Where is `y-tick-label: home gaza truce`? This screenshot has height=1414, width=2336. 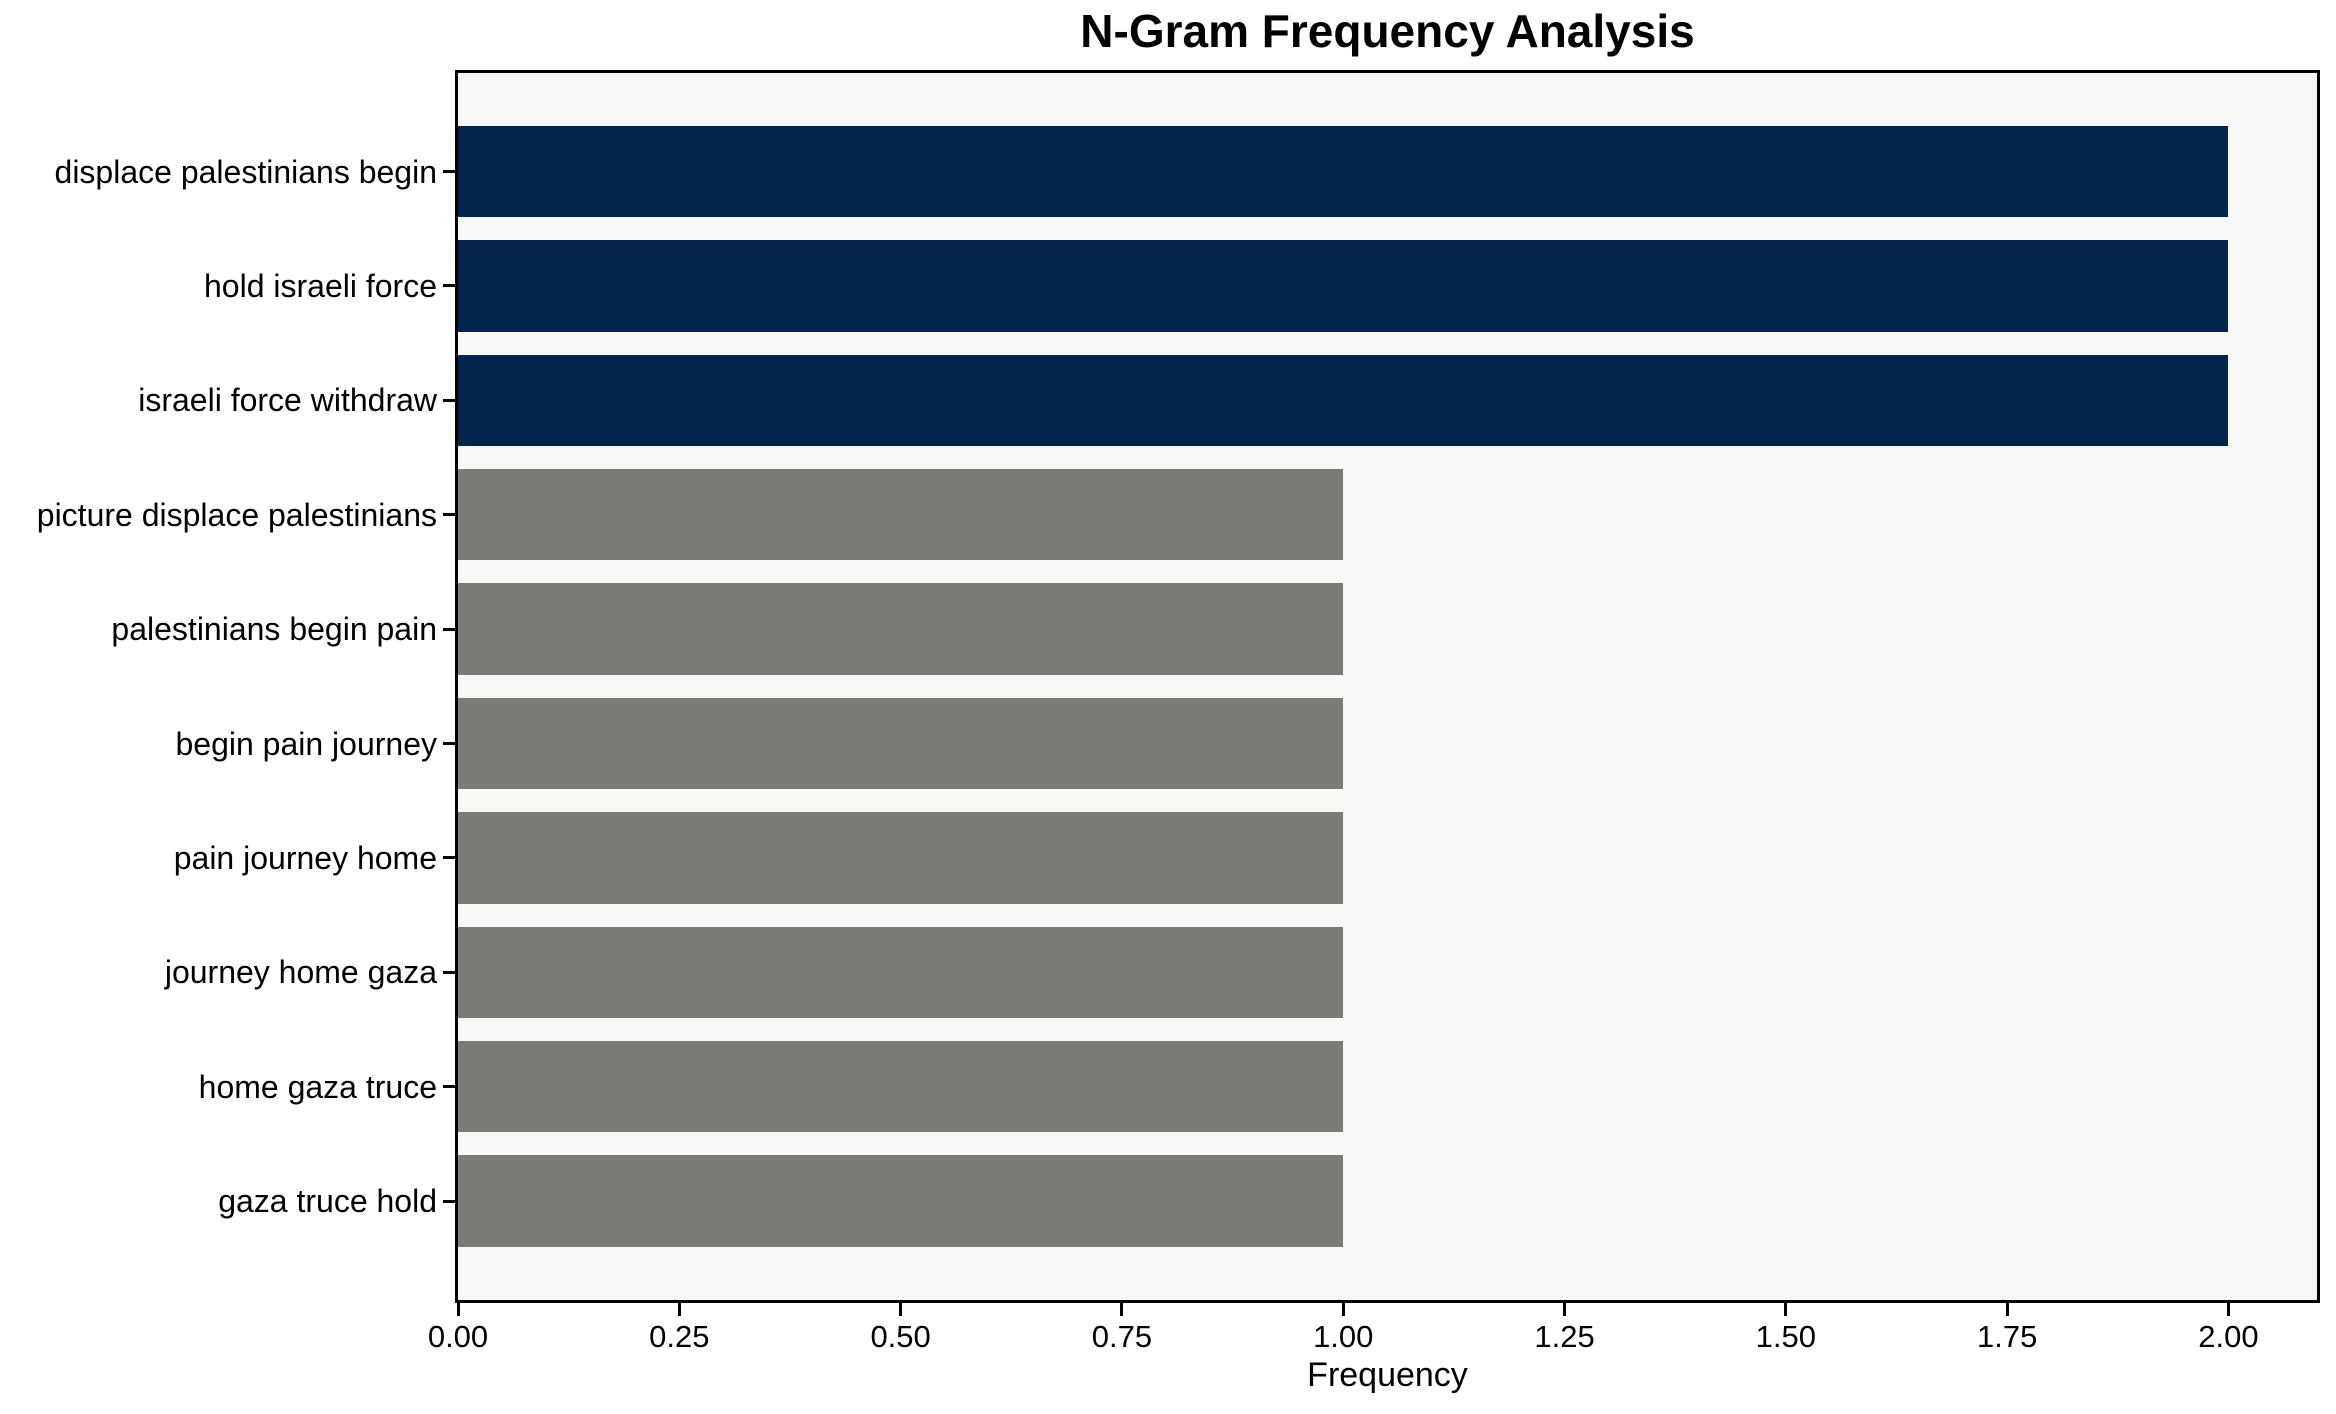 y-tick-label: home gaza truce is located at coordinates (317, 1086).